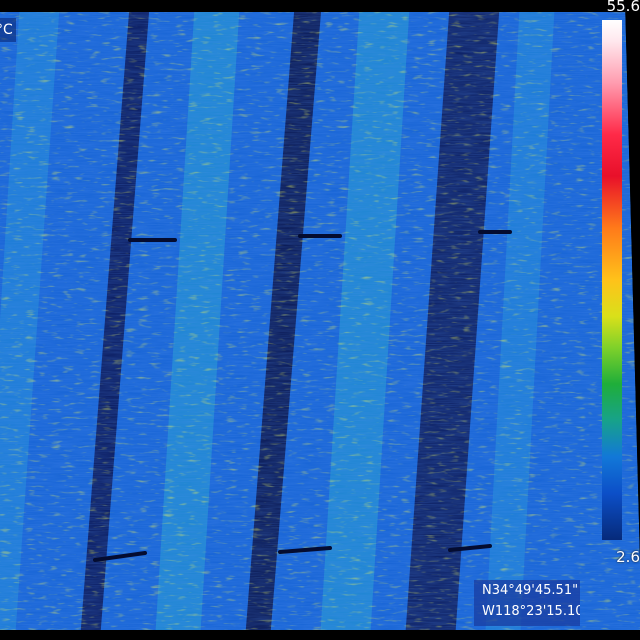 This screenshot has height=640, width=640. Describe the element at coordinates (530, 590) in the screenshot. I see `gps-latitude: N34°49'45.51"` at that location.